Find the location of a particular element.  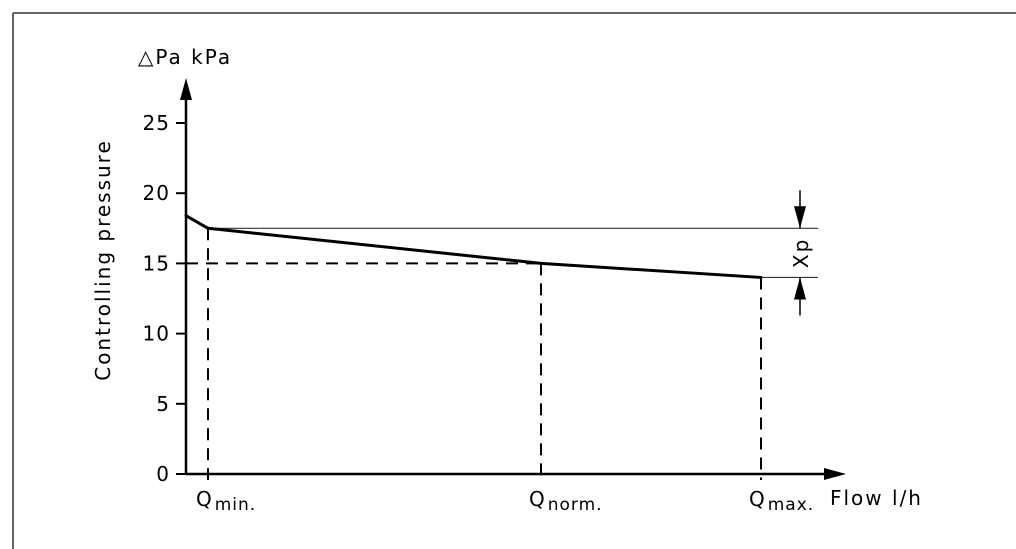

y-unit-label: △Pa kPa is located at coordinates (185, 57).